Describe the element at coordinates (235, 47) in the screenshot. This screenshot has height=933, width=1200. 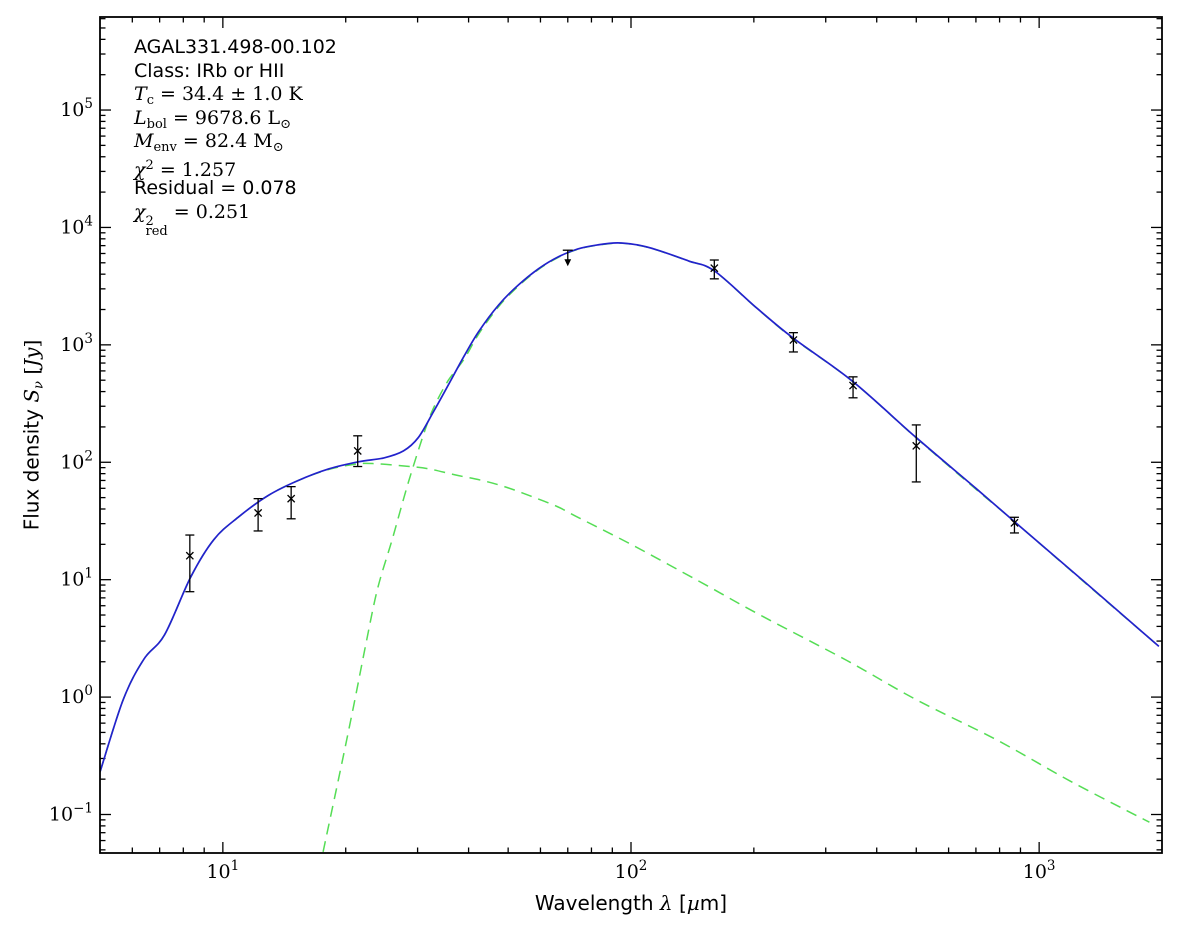
I see `annotation-line: AGAL331.498-00.102` at that location.